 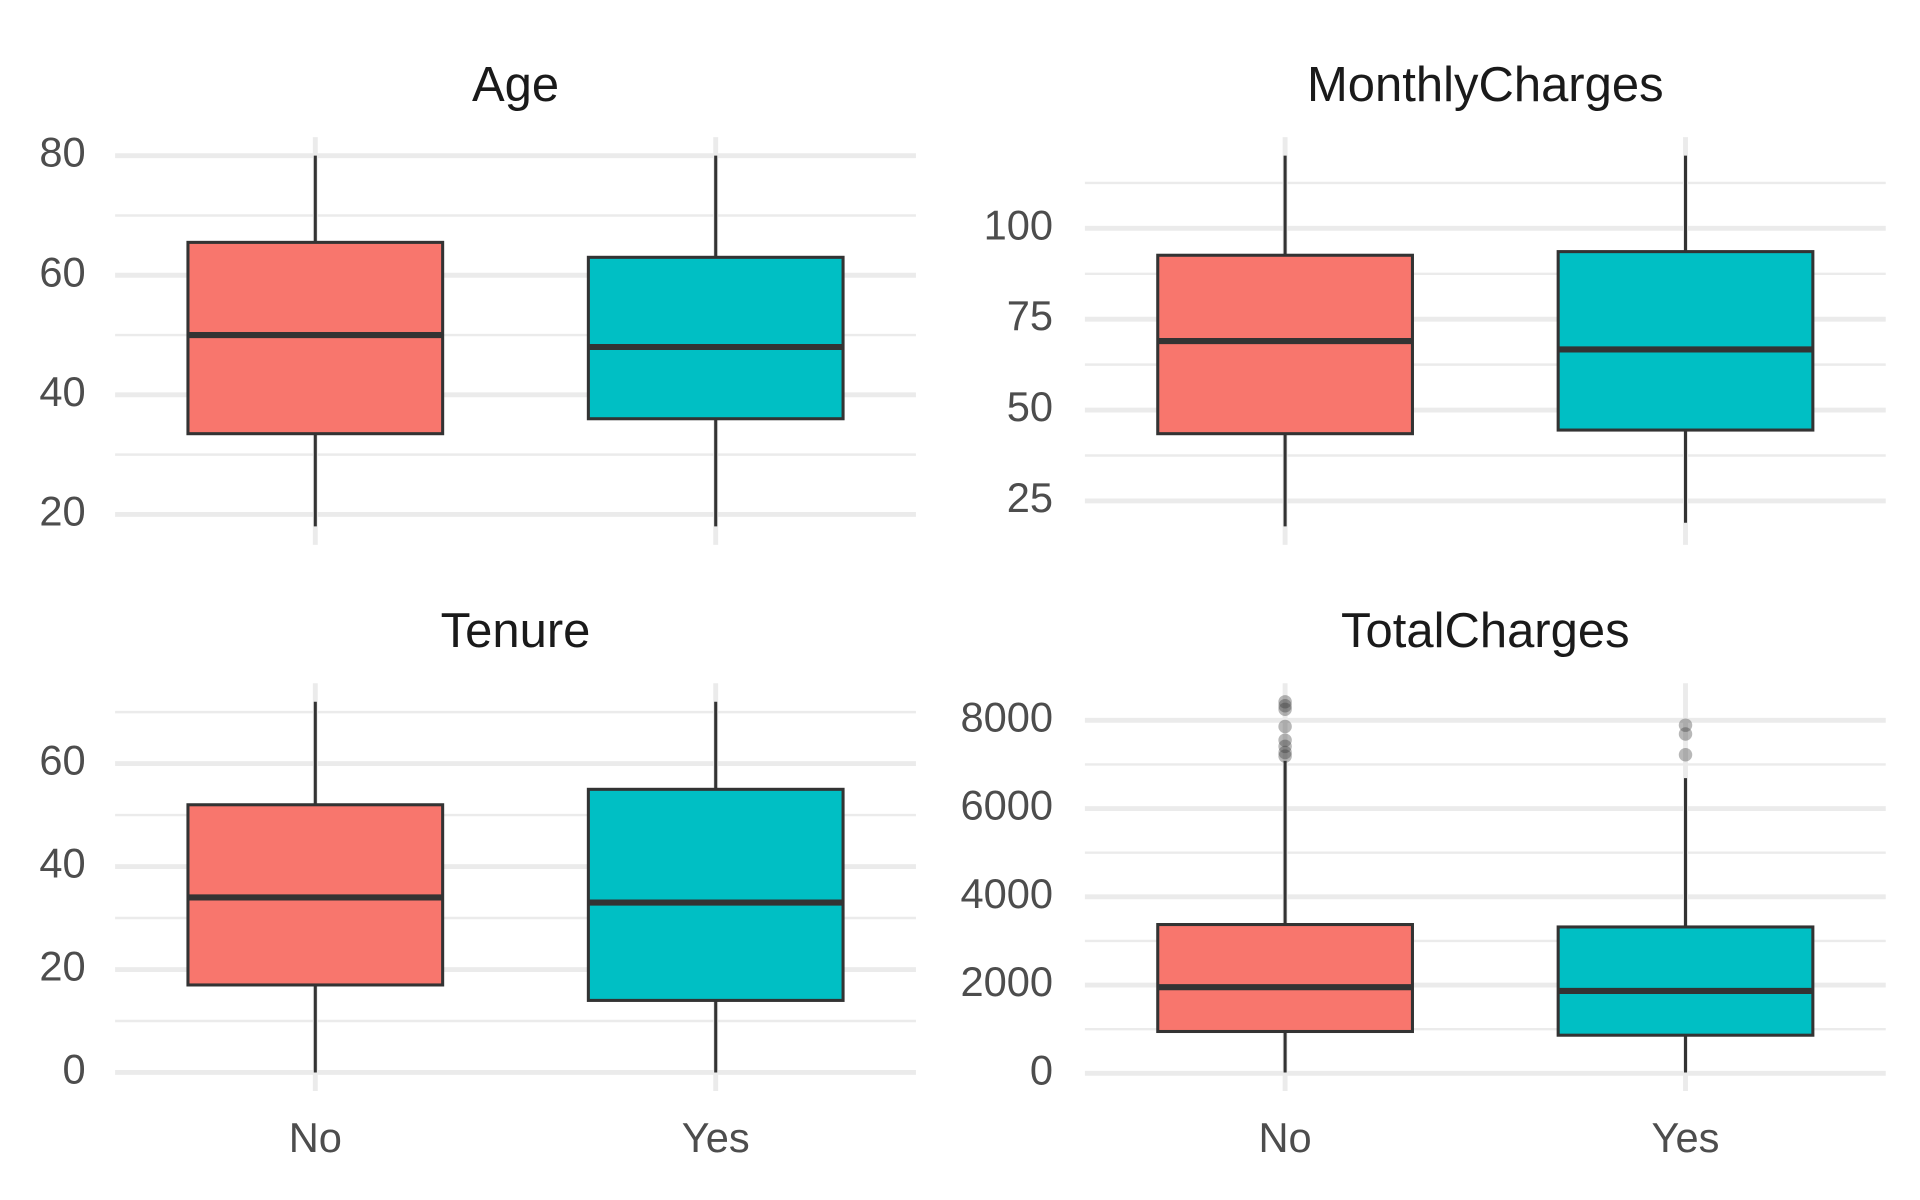 What do you see at coordinates (62, 152) in the screenshot?
I see `y-tick-label: 80` at bounding box center [62, 152].